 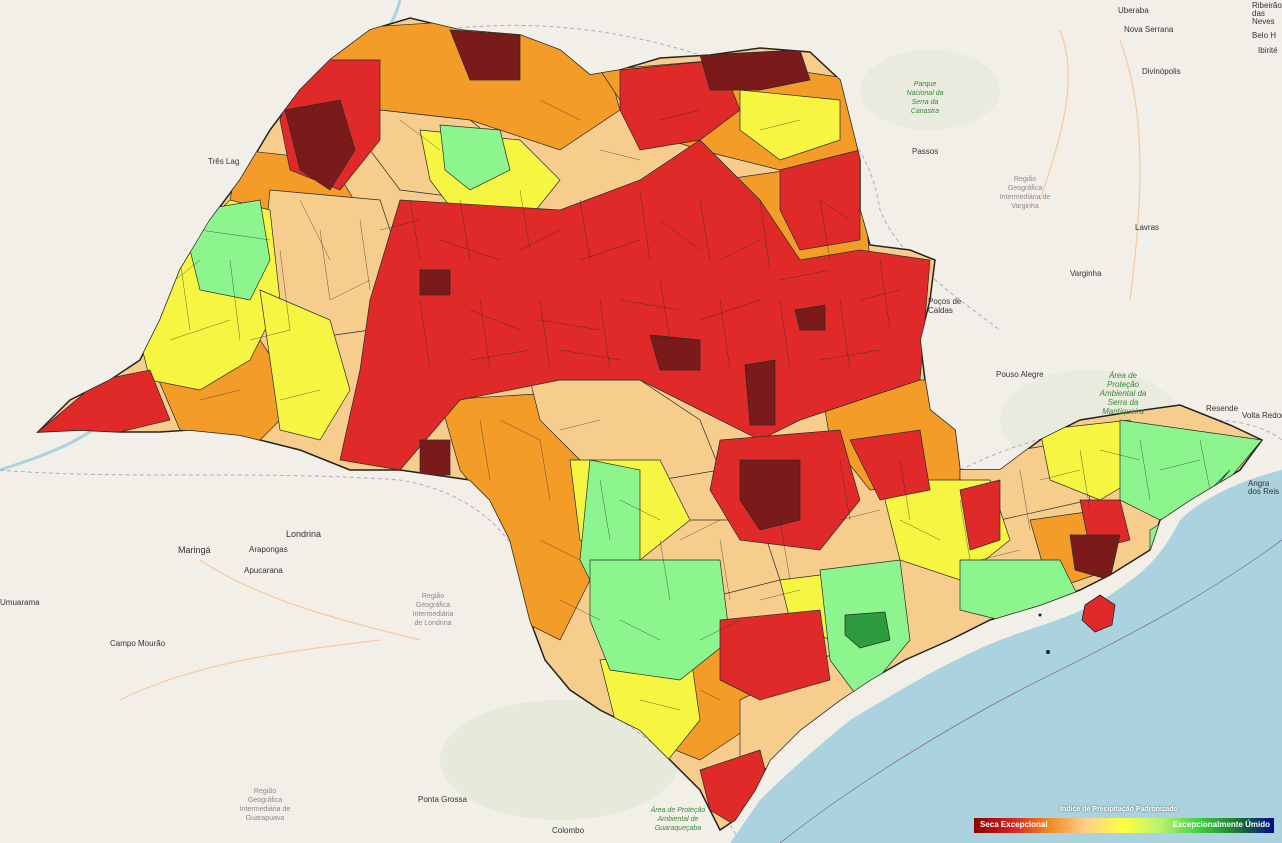 What do you see at coordinates (304, 534) in the screenshot?
I see `city-label-londrina: Londrina` at bounding box center [304, 534].